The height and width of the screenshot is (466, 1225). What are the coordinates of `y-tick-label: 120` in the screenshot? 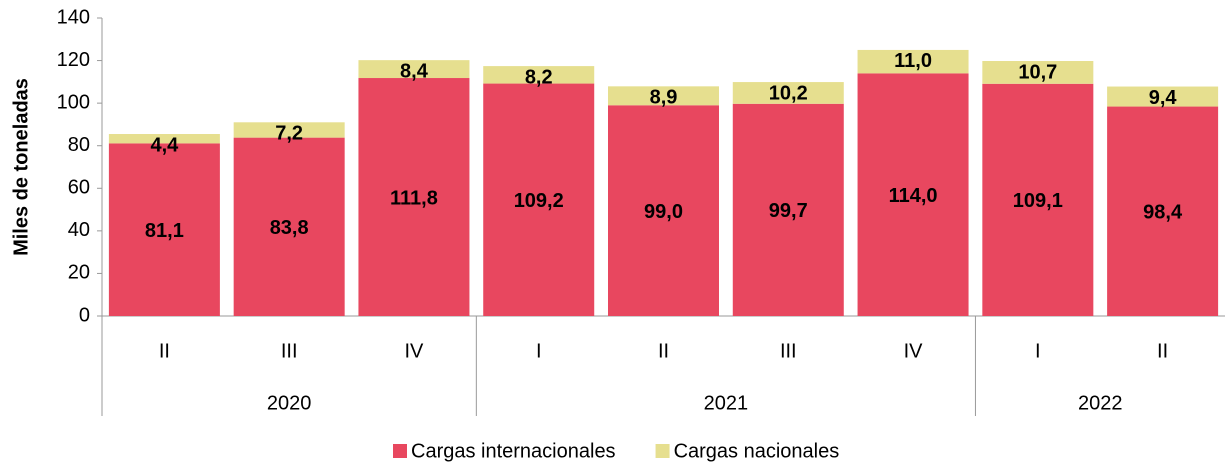 It's located at (73, 60).